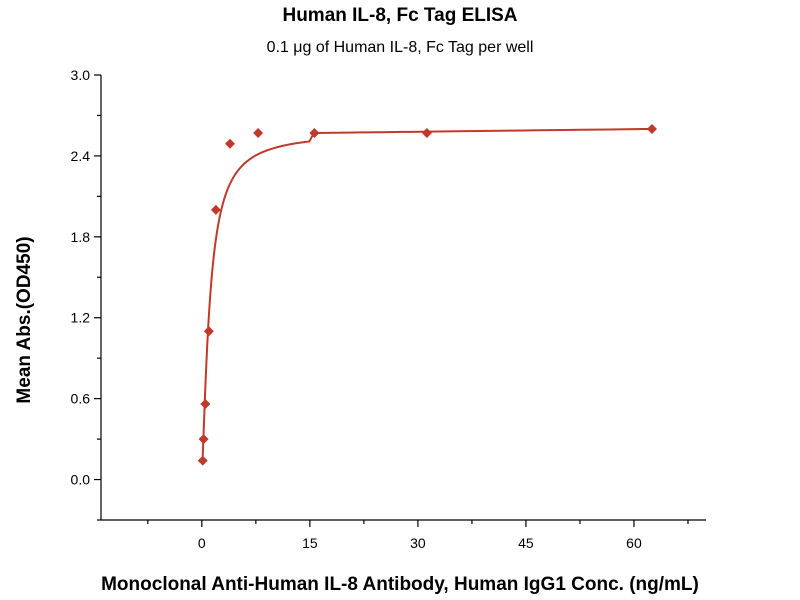 The width and height of the screenshot is (800, 600). I want to click on x-axis-ticks: 0 15 30 45 60, so click(418, 535).